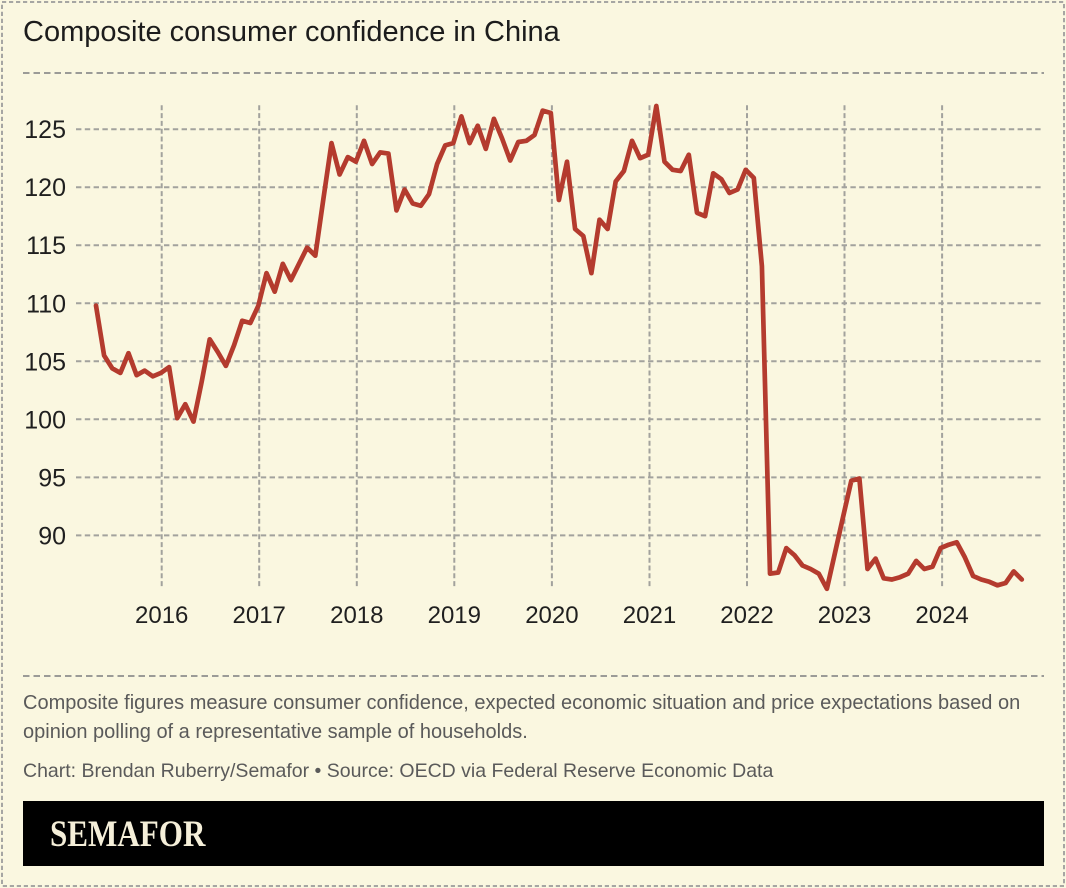  Describe the element at coordinates (746, 615) in the screenshot. I see `svg-text: 2022` at that location.